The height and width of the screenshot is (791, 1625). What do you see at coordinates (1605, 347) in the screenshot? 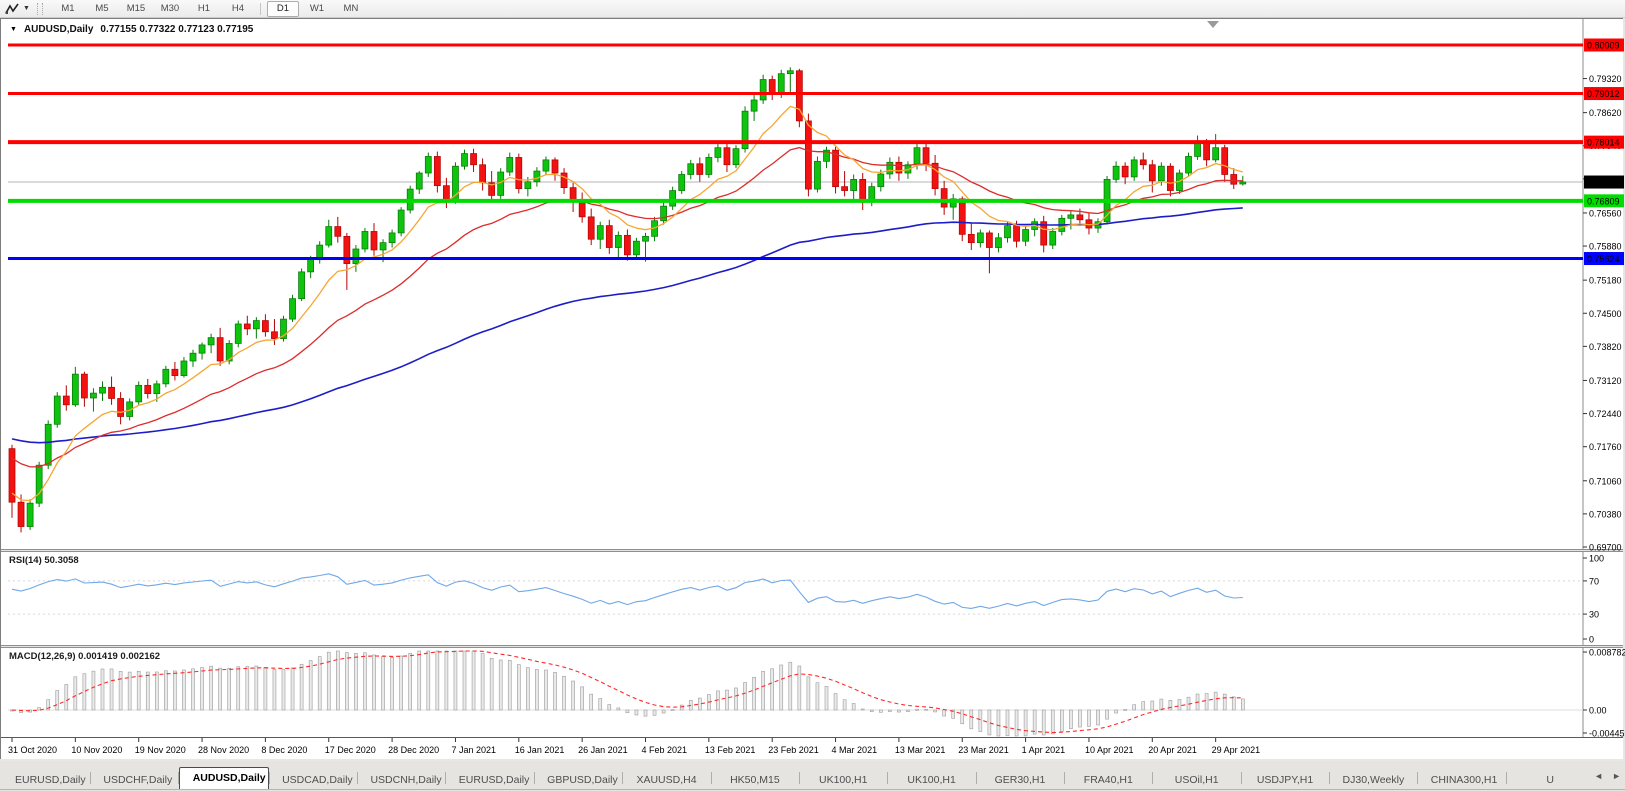
I see `svg-text: 0.73820` at bounding box center [1605, 347].